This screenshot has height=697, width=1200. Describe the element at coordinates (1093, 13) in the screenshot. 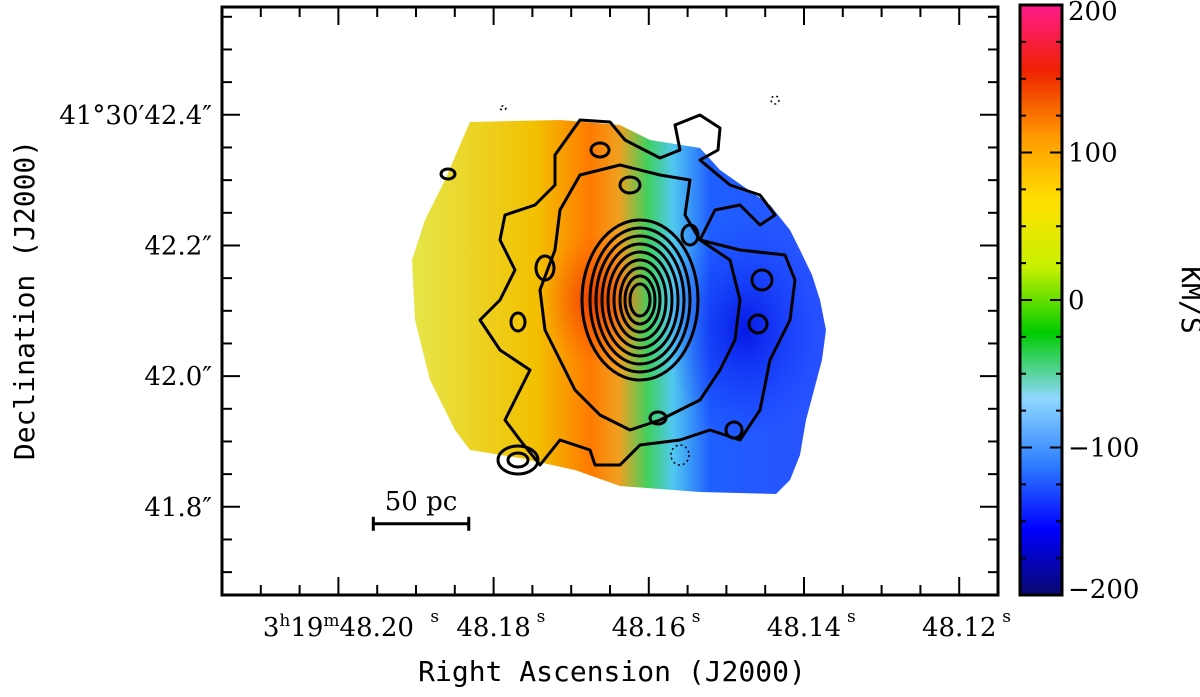

I see `colorbar-tick-label: 200` at that location.